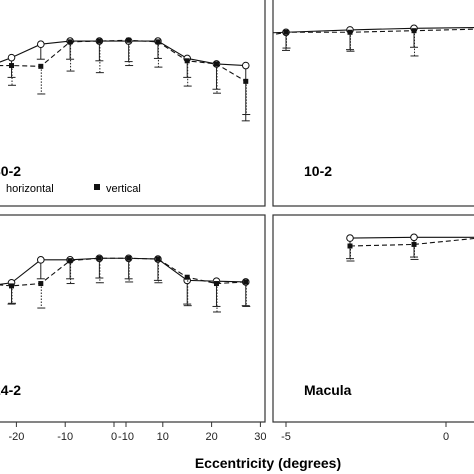 The image size is (474, 474). I want to click on panel-label: Macula, so click(328, 390).